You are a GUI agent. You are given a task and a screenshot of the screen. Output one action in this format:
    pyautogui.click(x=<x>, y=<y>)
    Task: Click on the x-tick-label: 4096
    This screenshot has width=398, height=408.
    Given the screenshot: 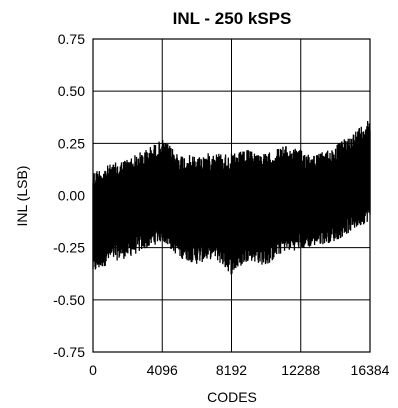 What is the action you would take?
    pyautogui.click(x=162, y=370)
    